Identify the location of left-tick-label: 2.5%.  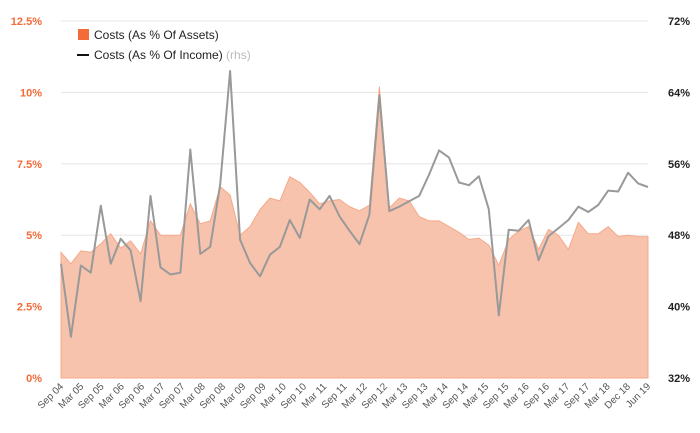
(29, 308).